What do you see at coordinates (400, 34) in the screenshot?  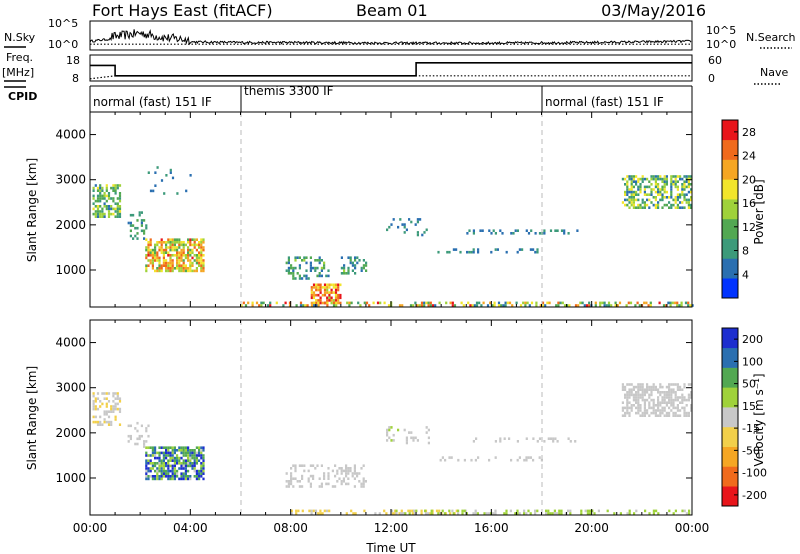 I see `noise-panel: N.Sky 10^5 10^0 10^5 10^0 N.Search` at bounding box center [400, 34].